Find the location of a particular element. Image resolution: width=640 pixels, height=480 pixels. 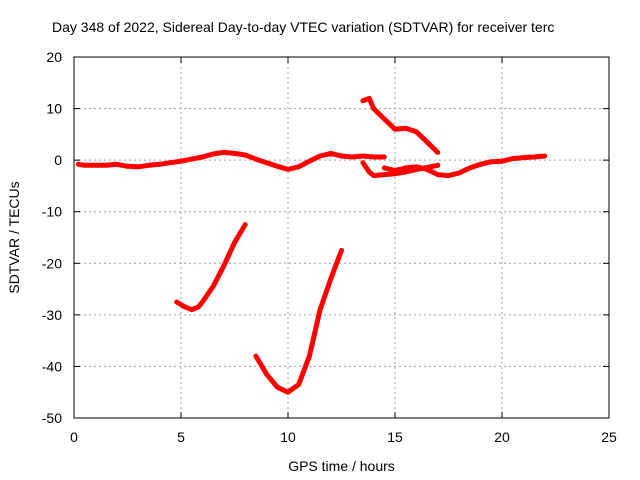

y-tick-label: -50 is located at coordinates (52, 418).